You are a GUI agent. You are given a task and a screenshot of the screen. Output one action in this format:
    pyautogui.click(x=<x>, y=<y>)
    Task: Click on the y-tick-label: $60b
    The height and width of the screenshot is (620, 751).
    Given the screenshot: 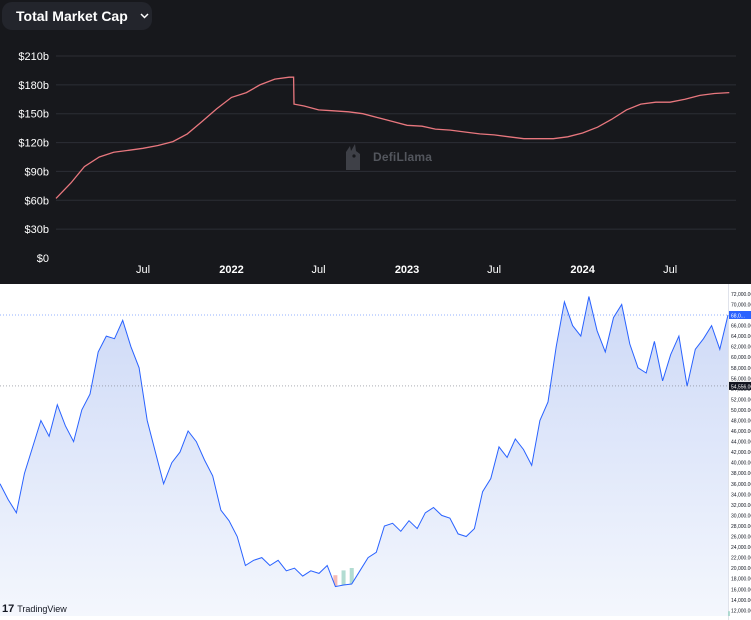 What is the action you would take?
    pyautogui.click(x=37, y=201)
    